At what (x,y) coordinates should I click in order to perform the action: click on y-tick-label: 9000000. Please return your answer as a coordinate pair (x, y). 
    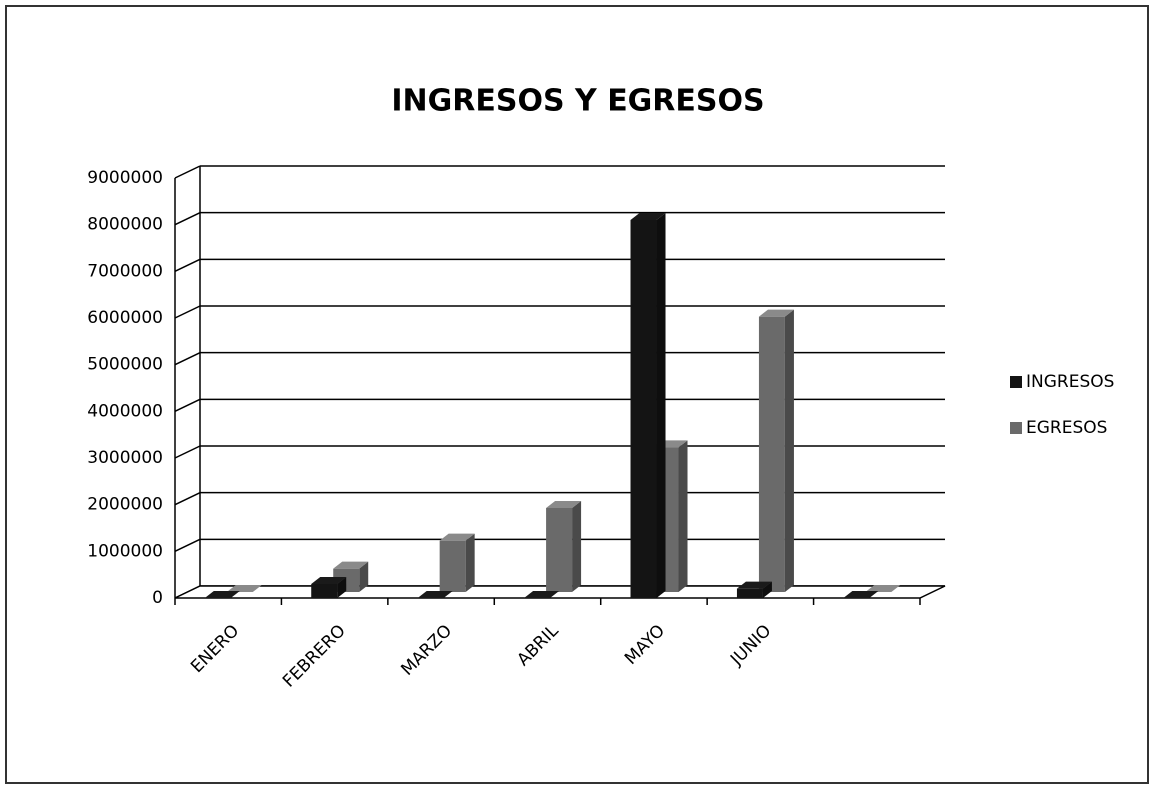
    Looking at the image, I should click on (125, 178).